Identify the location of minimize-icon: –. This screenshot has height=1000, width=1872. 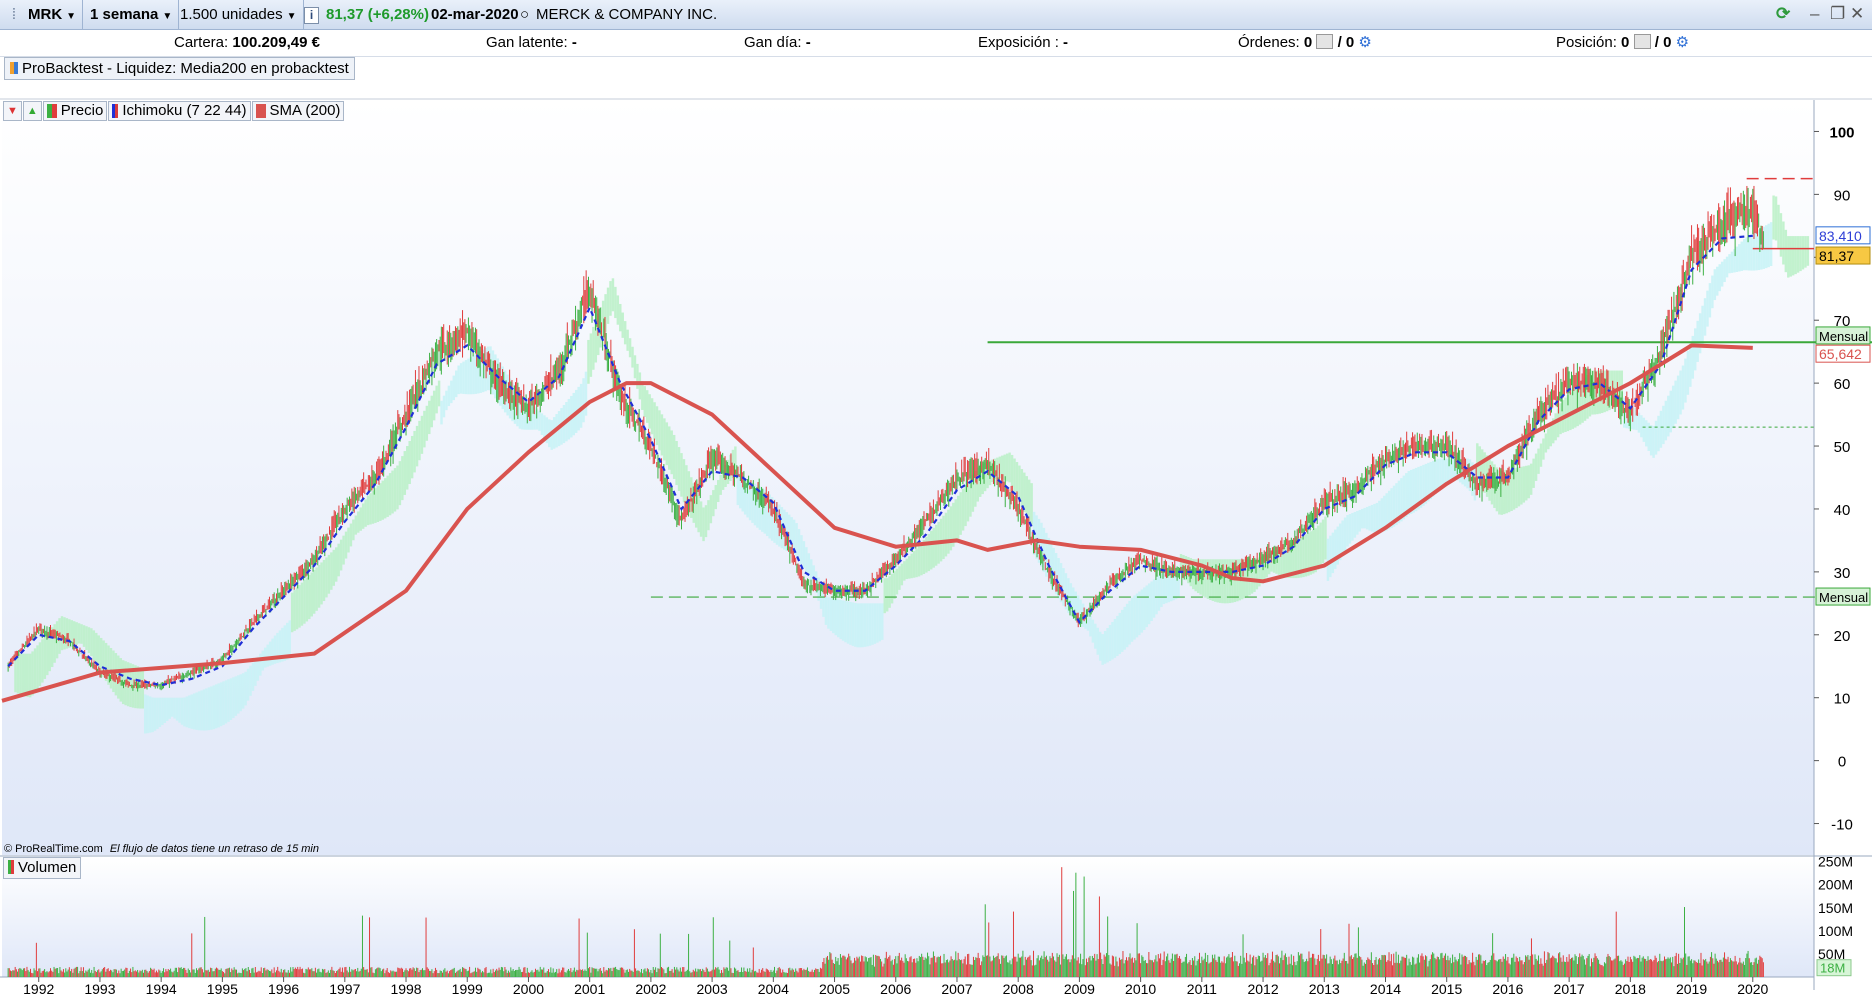
(1815, 13).